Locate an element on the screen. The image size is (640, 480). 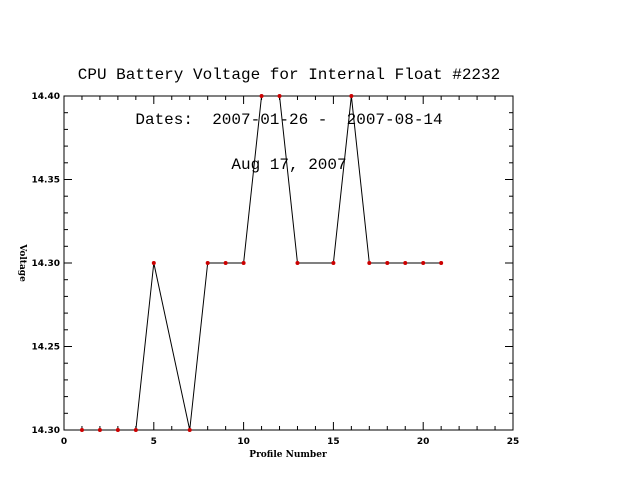
x-axis-label: Profile Number is located at coordinates (288, 455).